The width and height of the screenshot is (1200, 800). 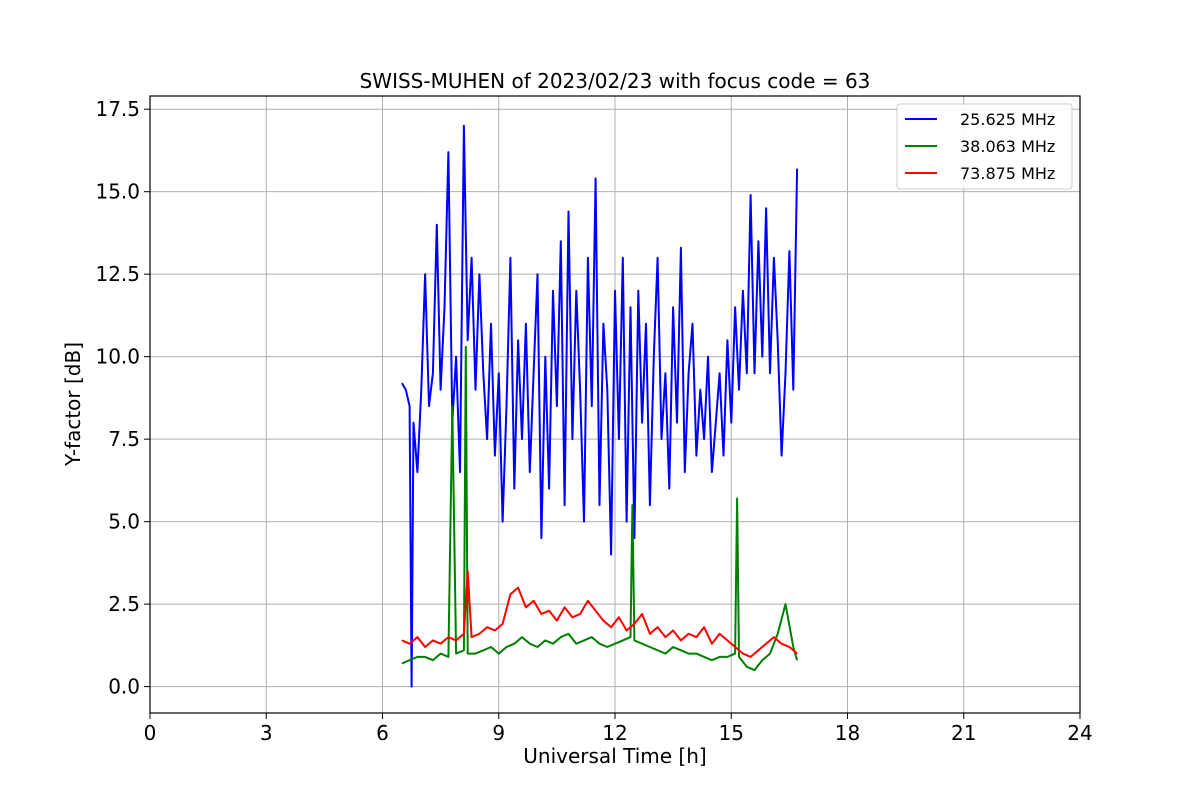 What do you see at coordinates (731, 733) in the screenshot?
I see `x-tick-label: 15` at bounding box center [731, 733].